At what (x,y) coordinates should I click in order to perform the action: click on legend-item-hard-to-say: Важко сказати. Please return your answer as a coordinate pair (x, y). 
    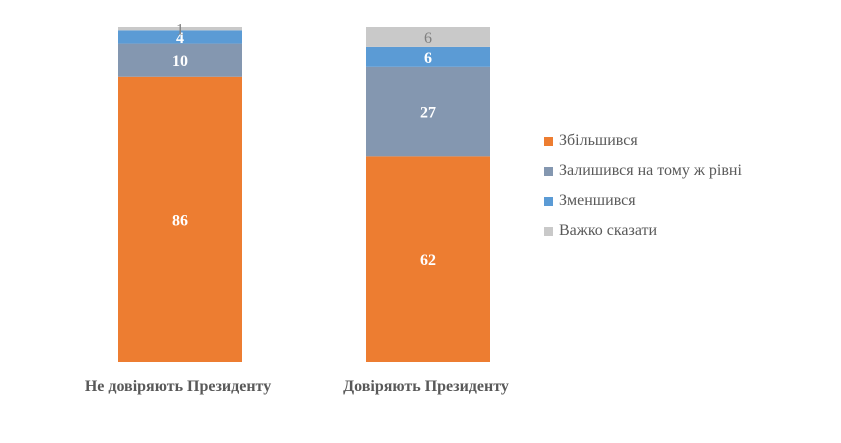
    Looking at the image, I should click on (643, 231).